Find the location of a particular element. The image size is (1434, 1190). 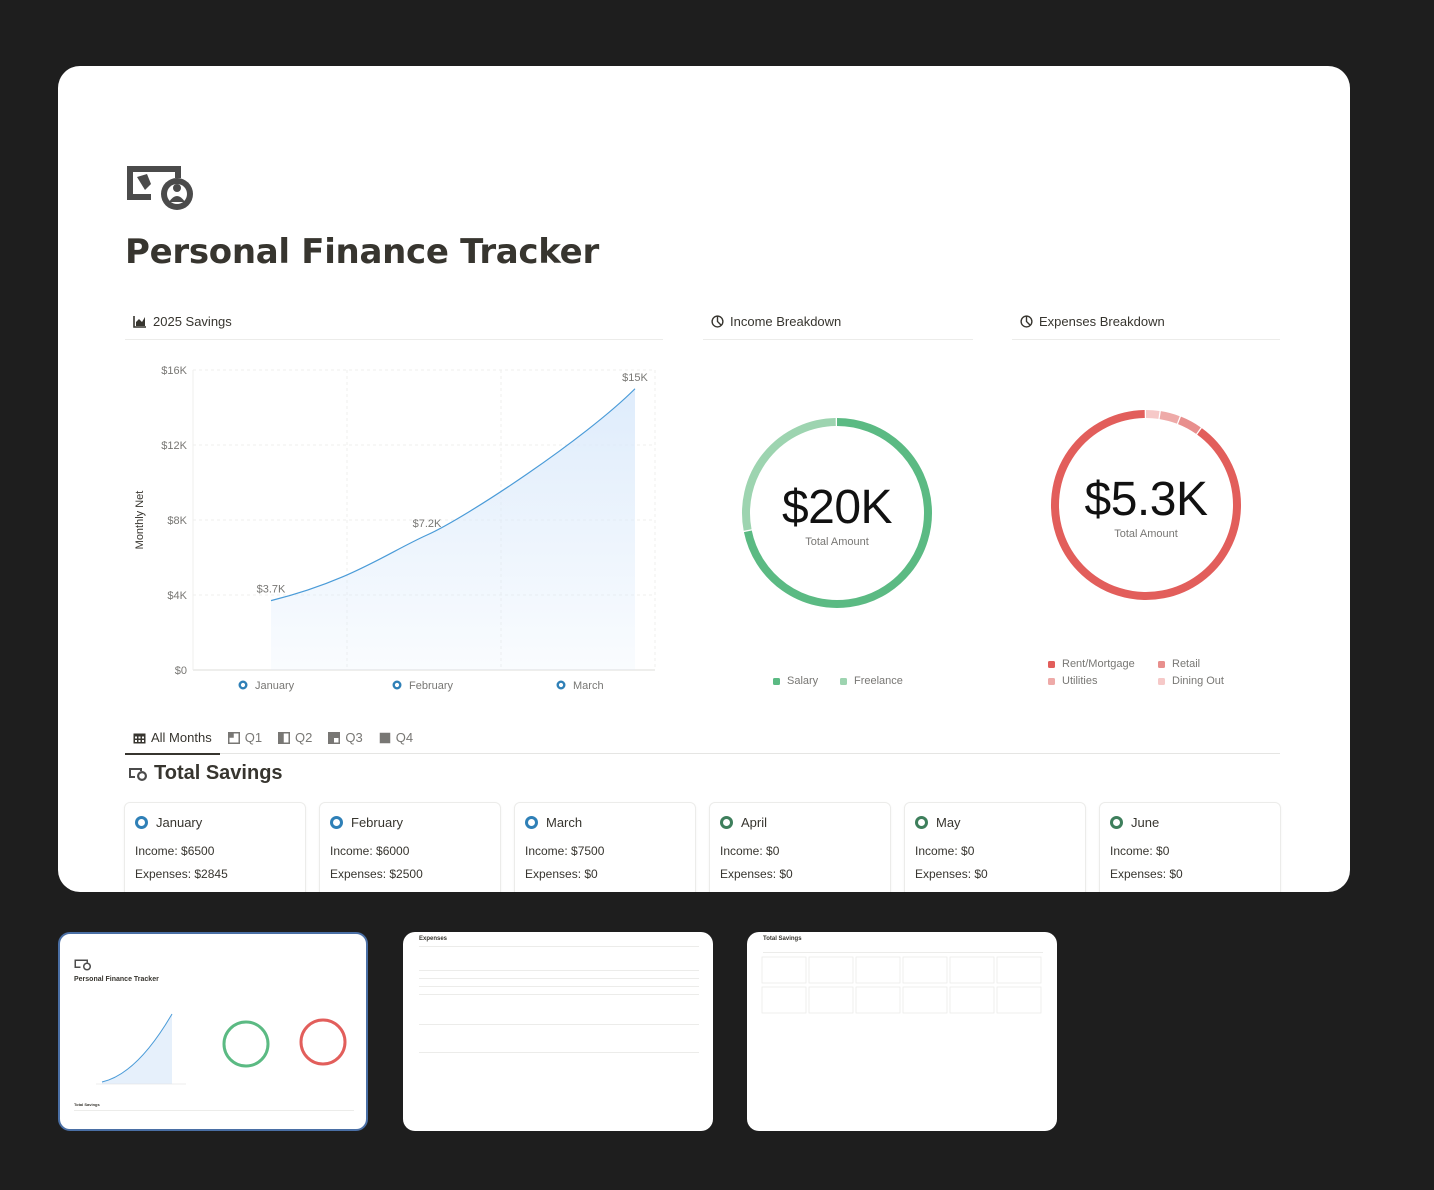

money-bag-icon is located at coordinates (82, 965).